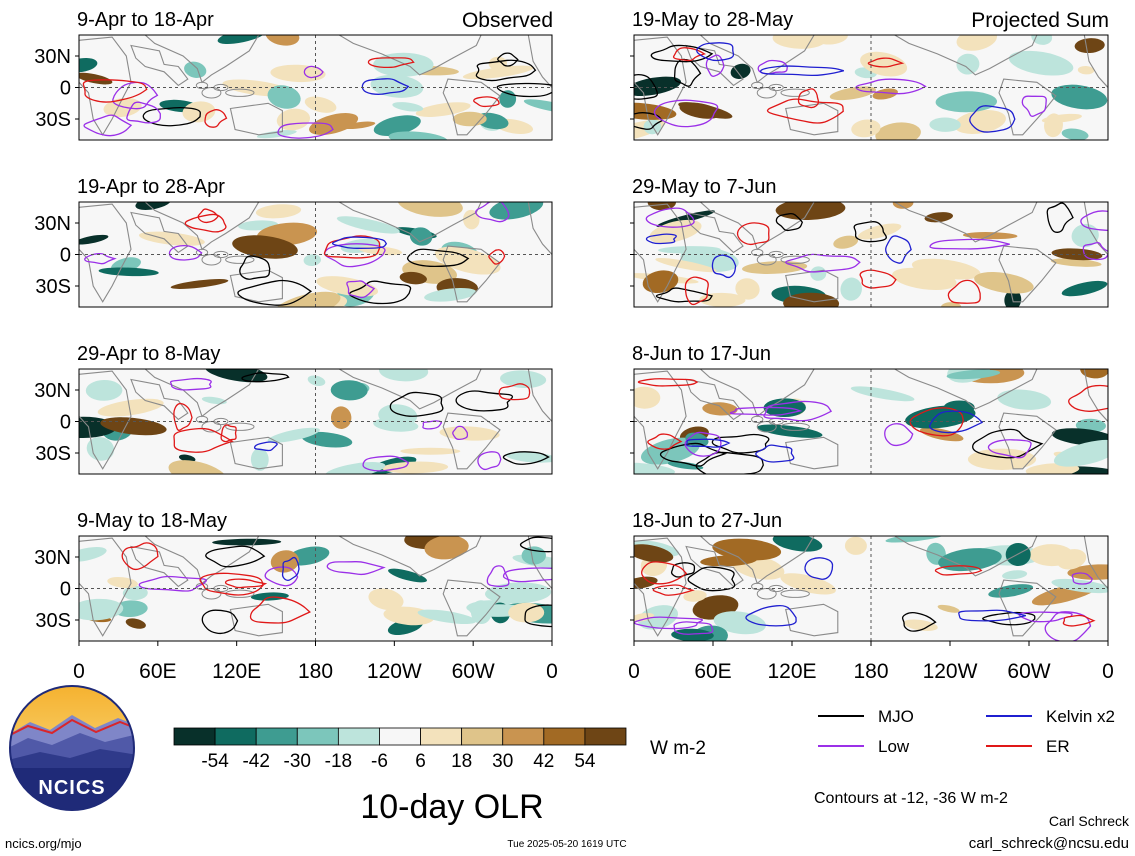  What do you see at coordinates (704, 187) in the screenshot?
I see `panel-label: 29-May to 7-Jun` at bounding box center [704, 187].